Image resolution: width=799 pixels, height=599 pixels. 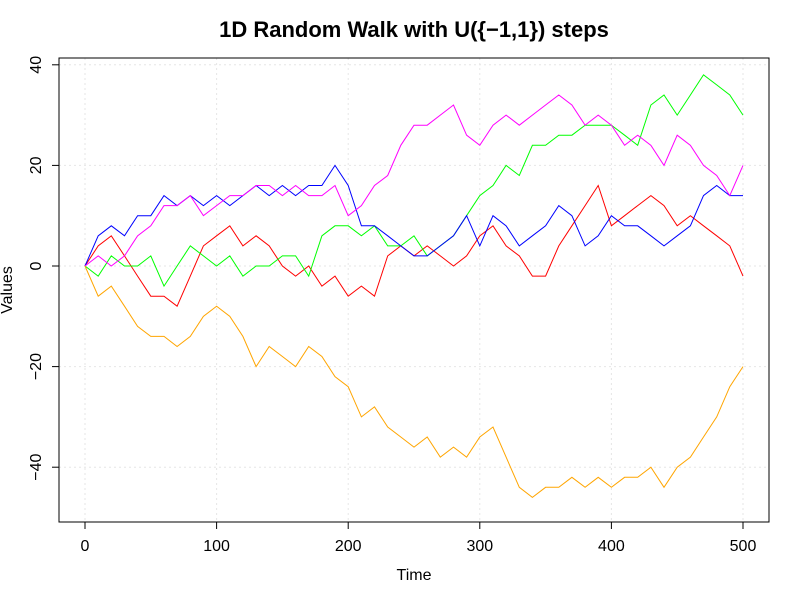 I want to click on y-tick-label: −40, so click(x=36, y=467).